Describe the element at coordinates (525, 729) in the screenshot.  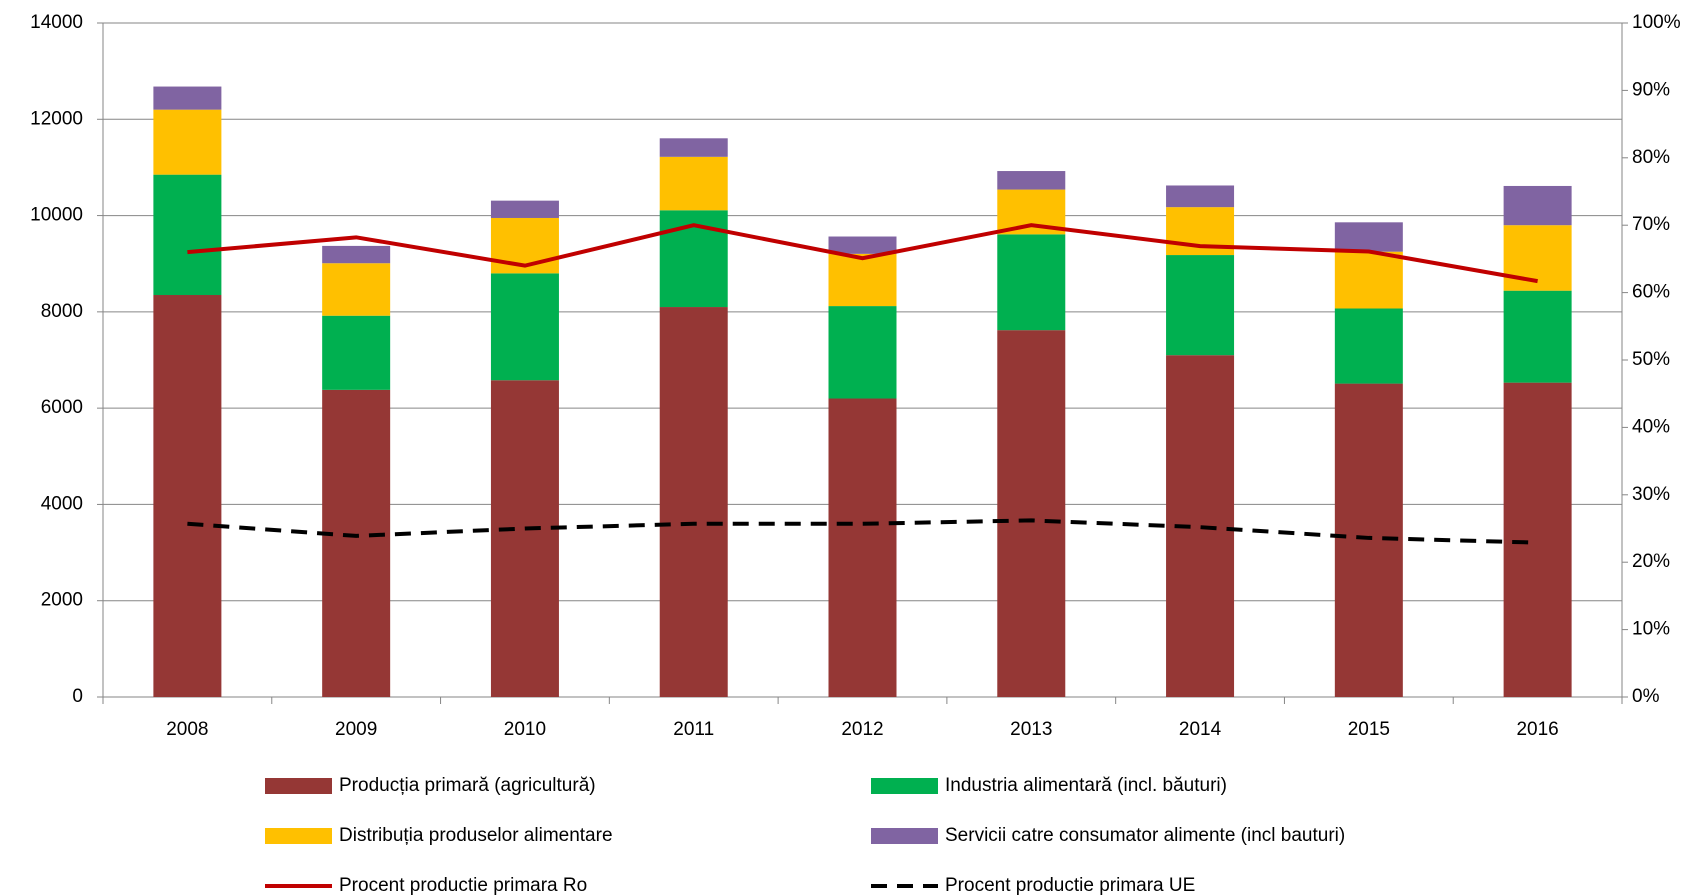
I see `x-tick-label: 2010` at that location.